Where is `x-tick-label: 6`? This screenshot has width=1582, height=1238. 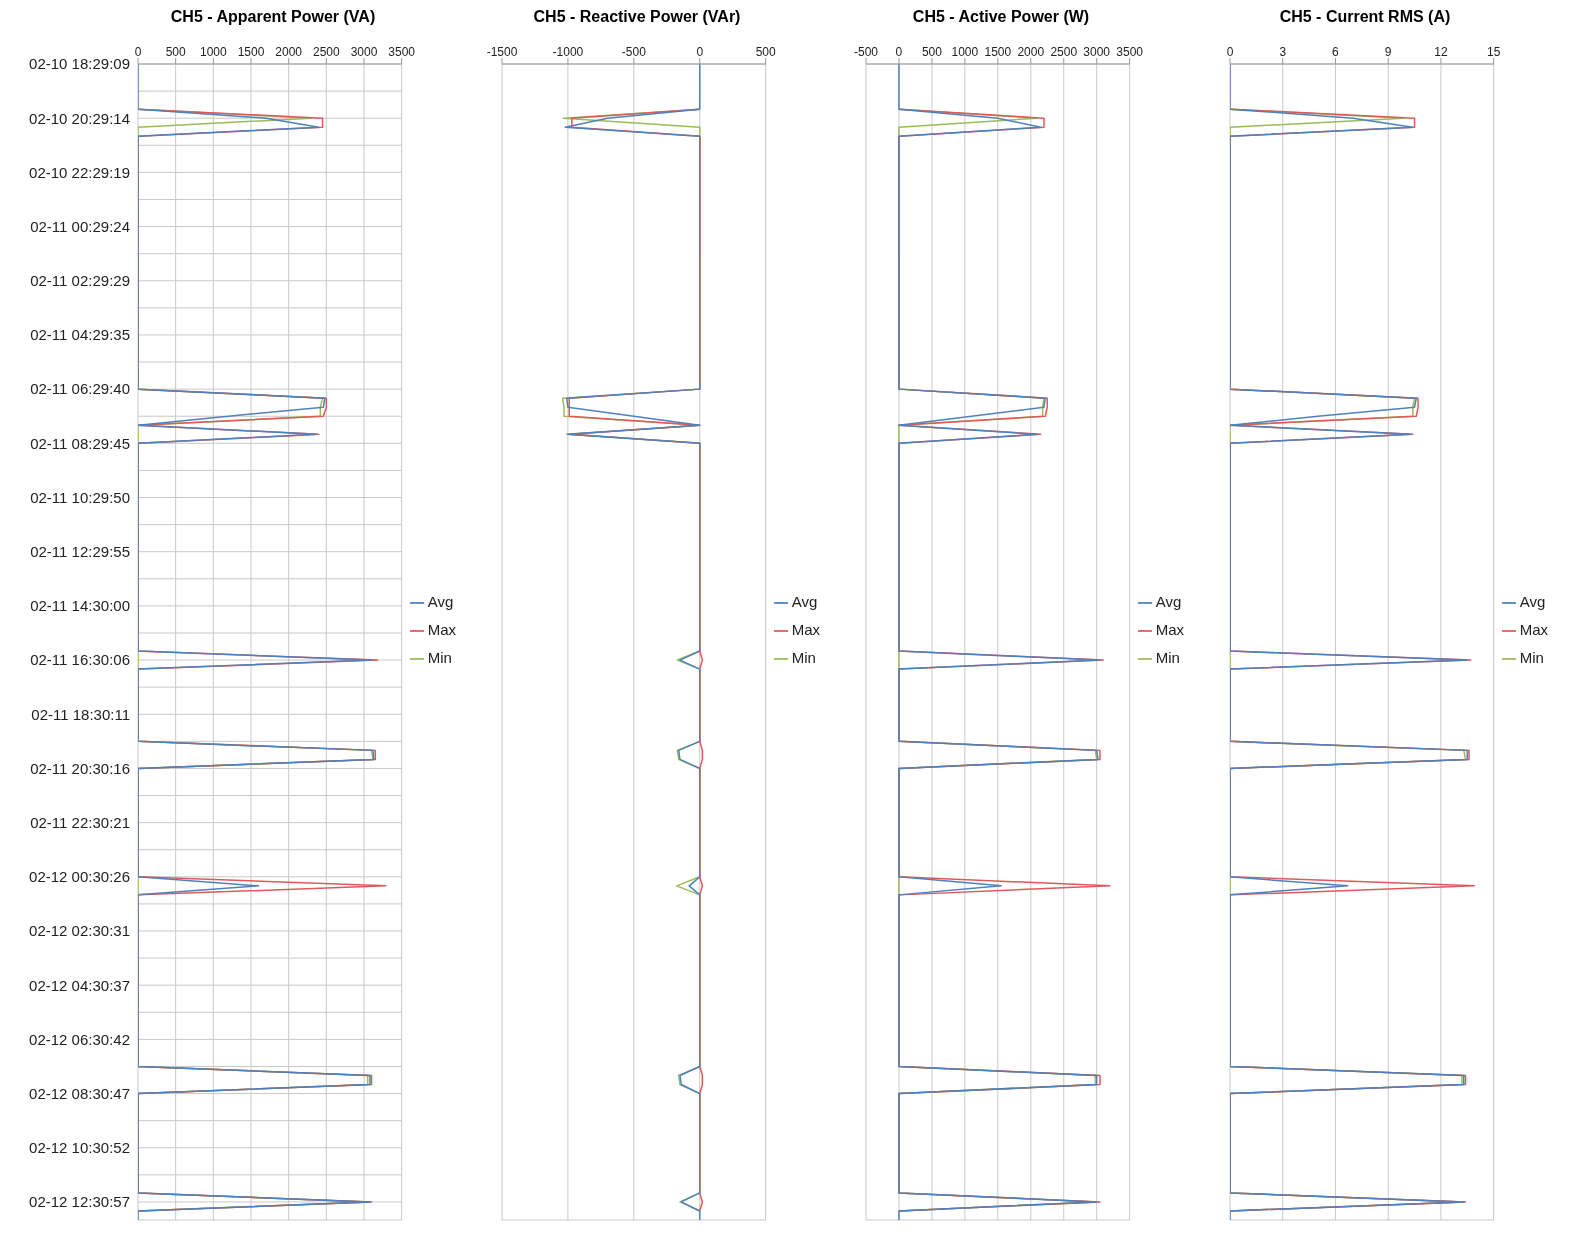 x-tick-label: 6 is located at coordinates (1336, 52).